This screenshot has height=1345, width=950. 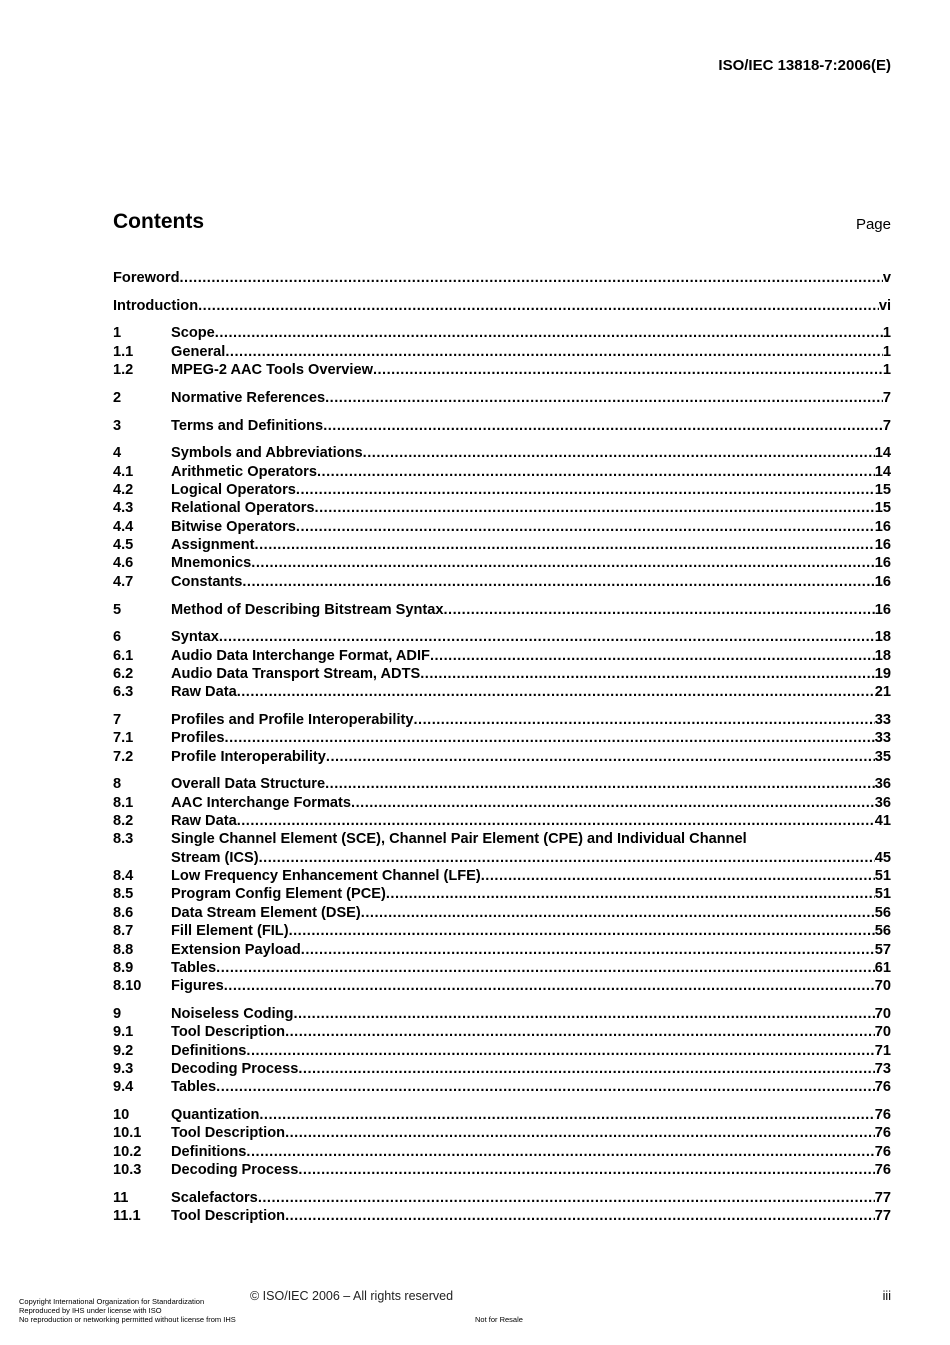 What do you see at coordinates (502, 784) in the screenshot?
I see `toc-entry: 8 Overall Data Structure 36` at bounding box center [502, 784].